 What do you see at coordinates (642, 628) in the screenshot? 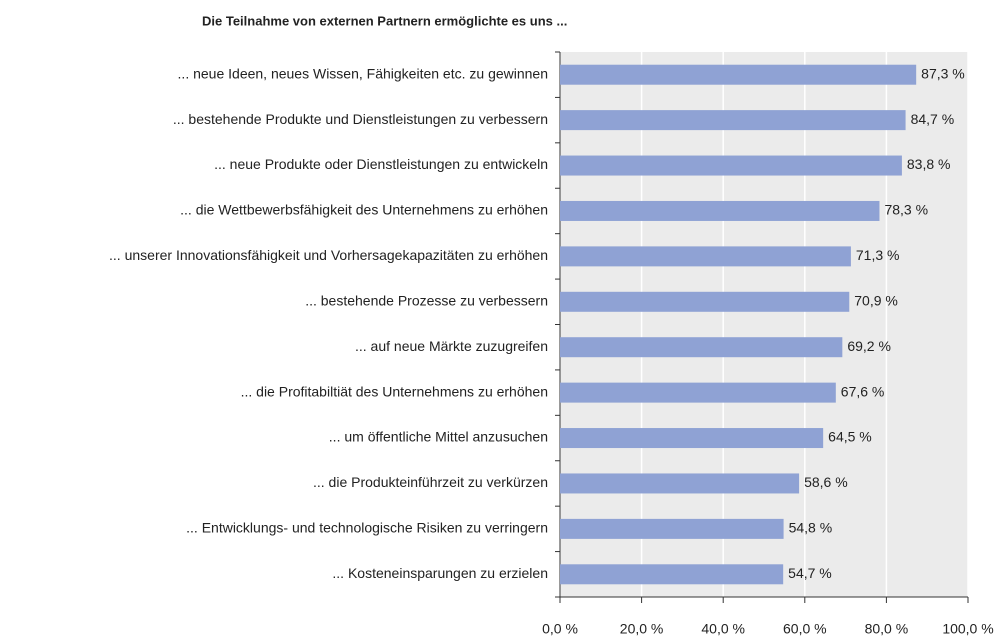
I see `x-tick-label: 20,0 %` at bounding box center [642, 628].